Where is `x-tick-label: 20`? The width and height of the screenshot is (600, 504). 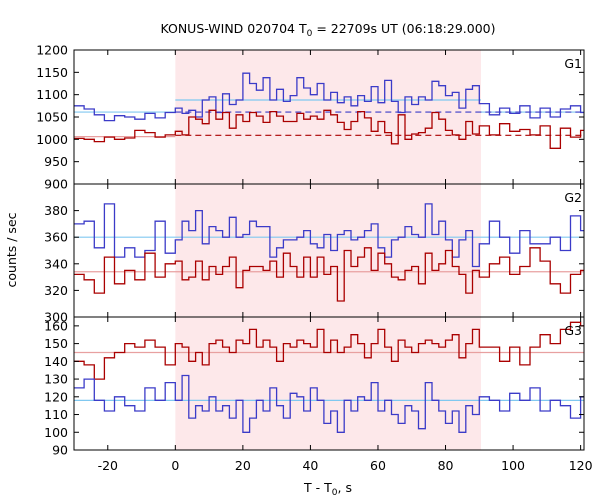
x-tick-label: 20 is located at coordinates (243, 465).